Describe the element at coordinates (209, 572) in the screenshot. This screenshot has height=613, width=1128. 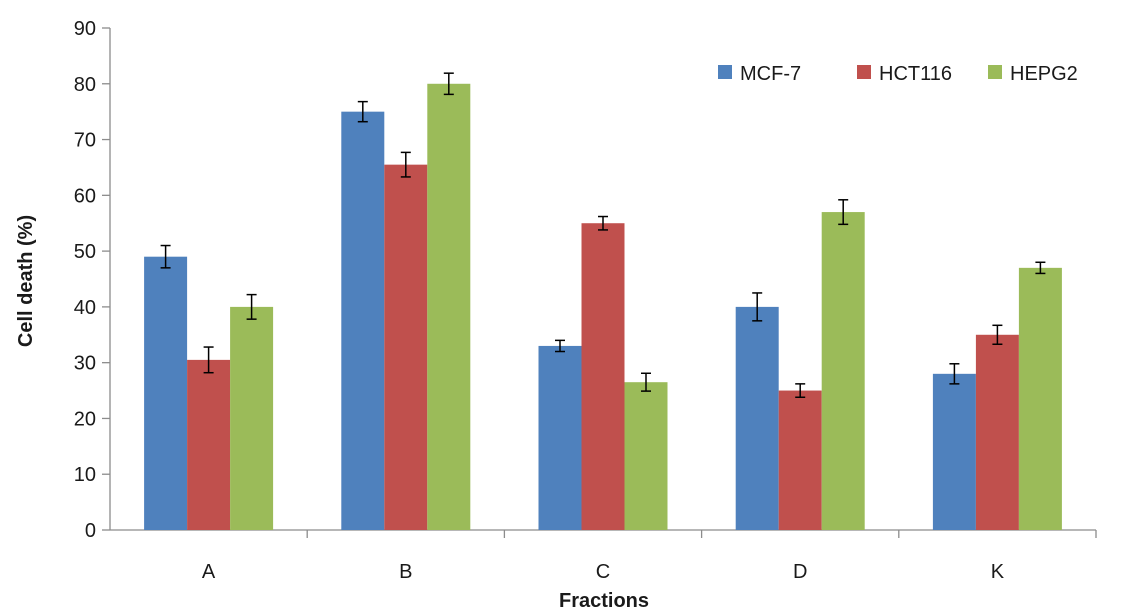
I see `x-tick-label: A` at that location.